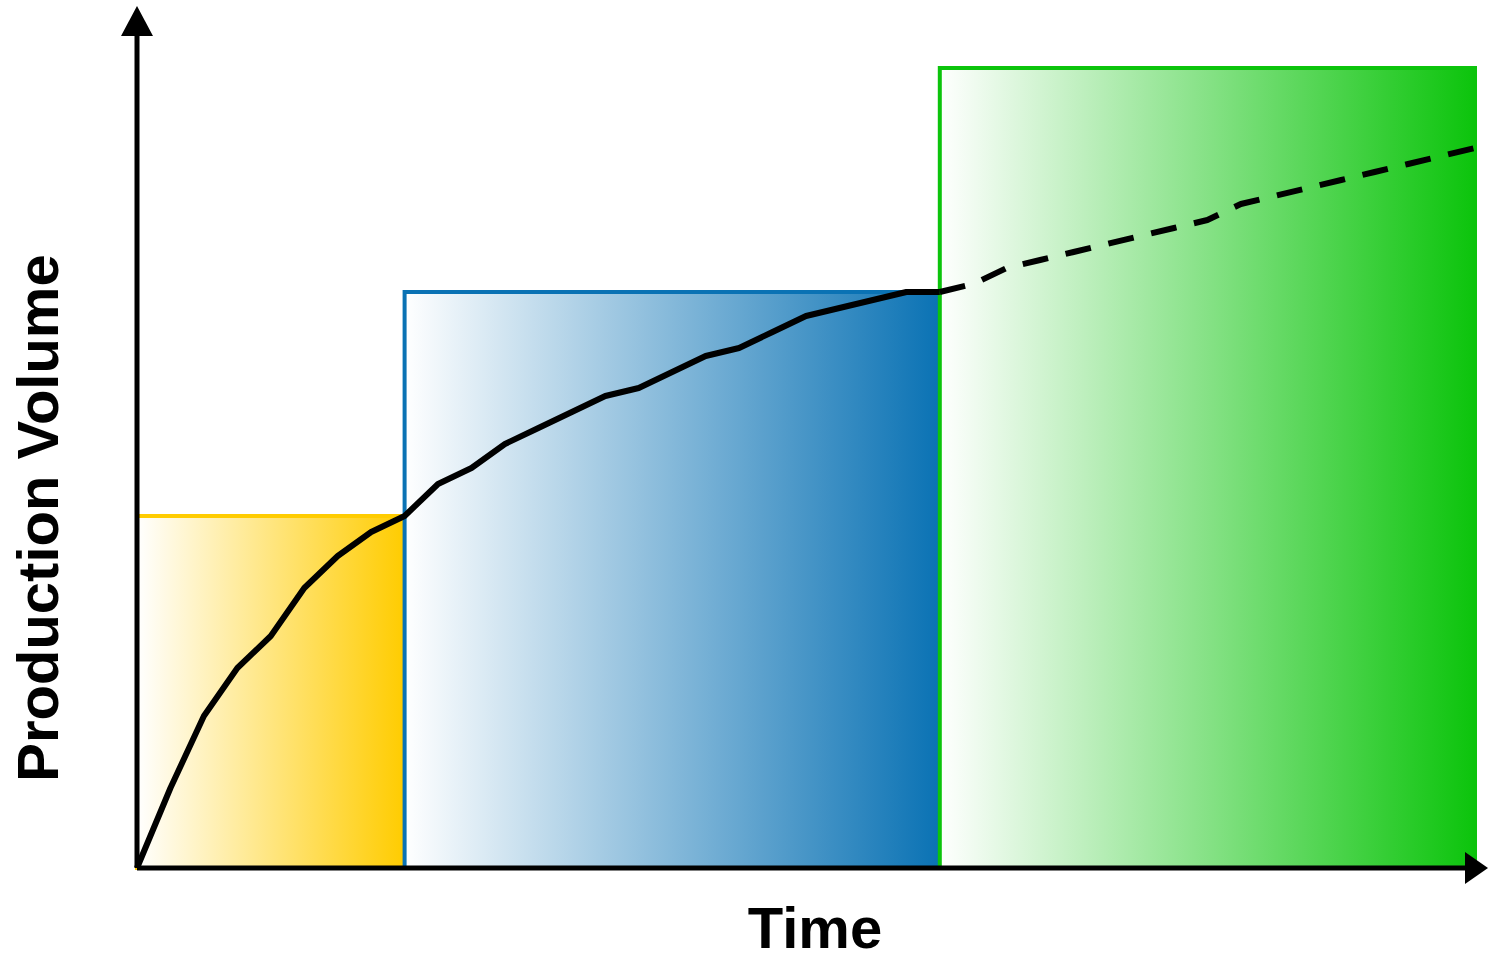 The image size is (1488, 954). I want to click on y-axis-title: Production Volume, so click(37, 518).